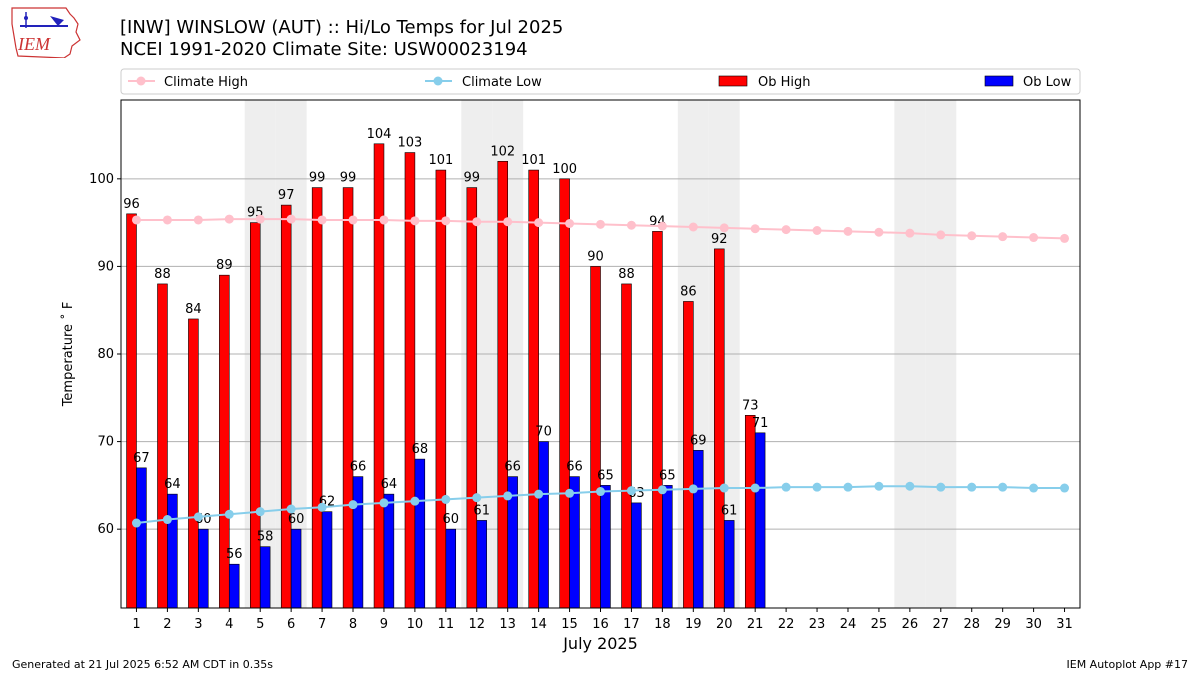 This screenshot has height=675, width=1200. Describe the element at coordinates (384, 624) in the screenshot. I see `x-tick-label-9: 9` at that location.